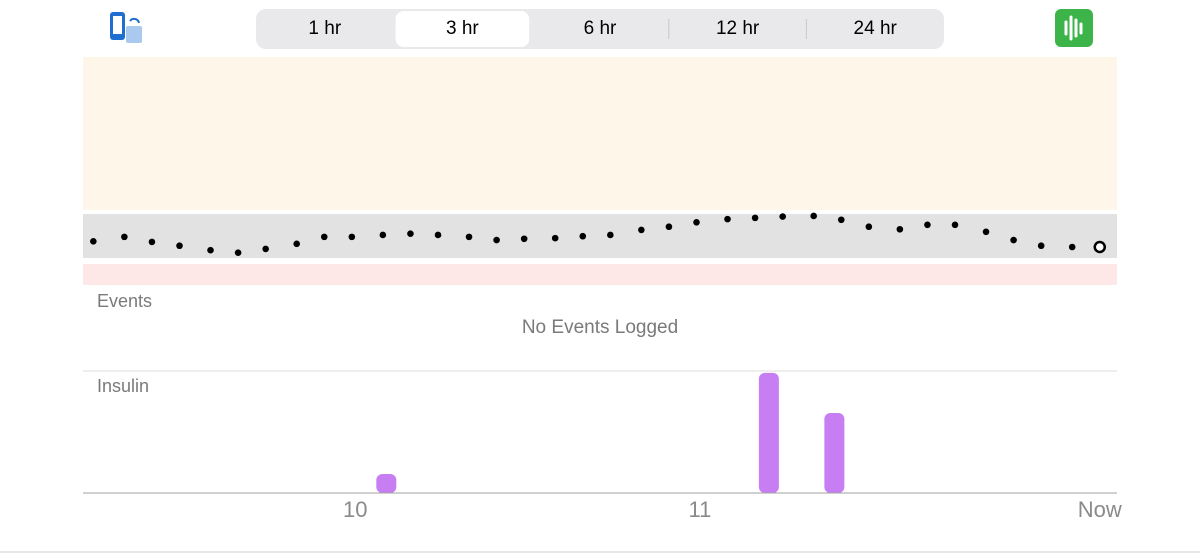 Image resolution: width=1200 pixels, height=559 pixels. Describe the element at coordinates (134, 34) in the screenshot. I see `tablet-shape` at that location.